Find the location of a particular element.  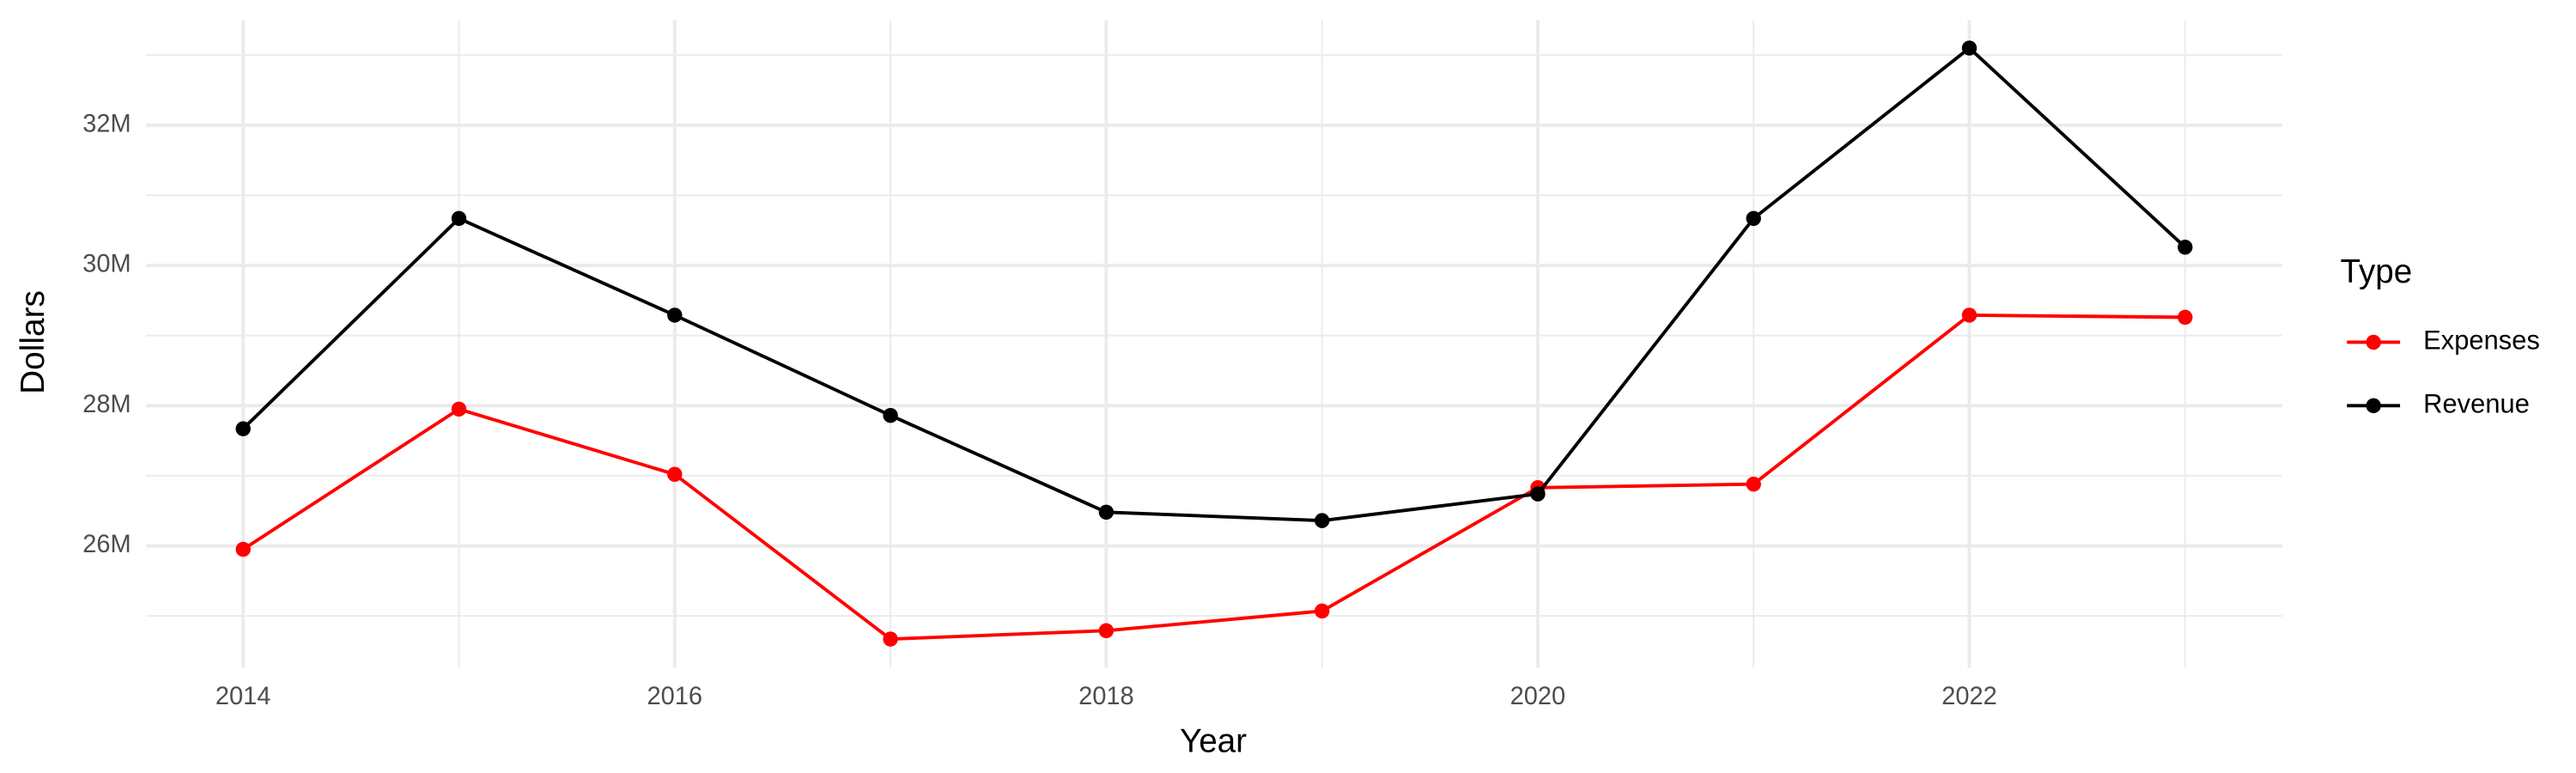

y-tick-label: 26M is located at coordinates (106, 544).